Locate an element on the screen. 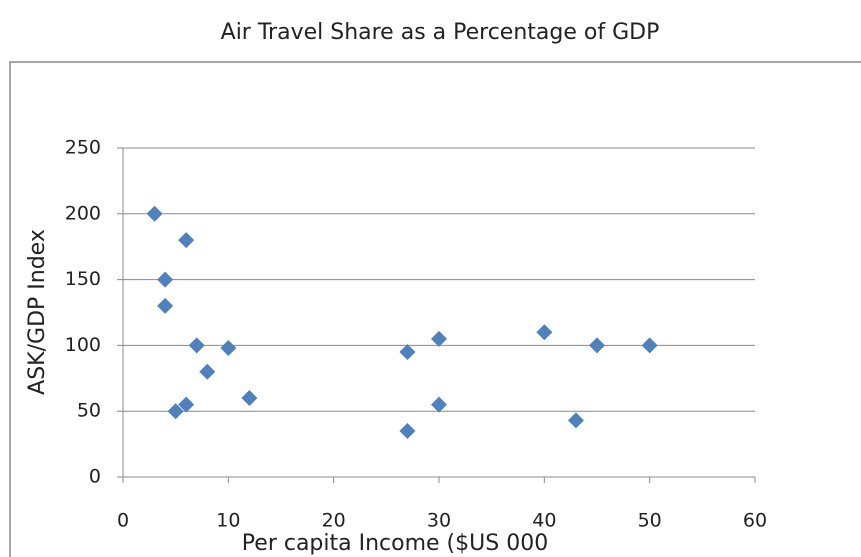 Image resolution: width=861 pixels, height=557 pixels. chart-title: Air Travel Share as a Percentage of GDP is located at coordinates (440, 32).